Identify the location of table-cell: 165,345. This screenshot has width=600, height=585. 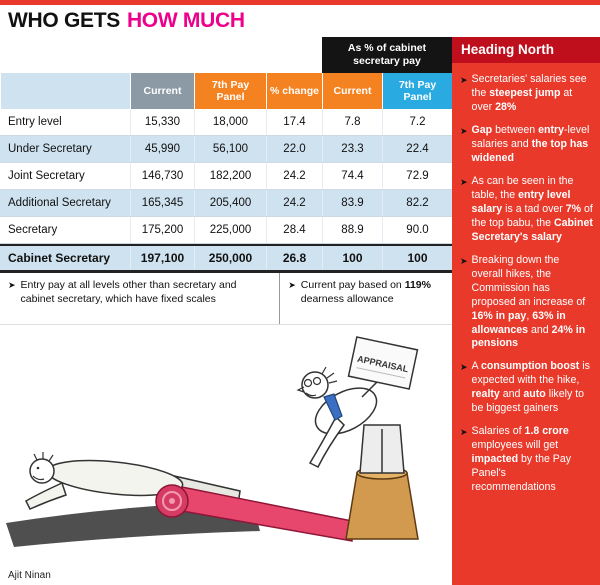
(162, 203).